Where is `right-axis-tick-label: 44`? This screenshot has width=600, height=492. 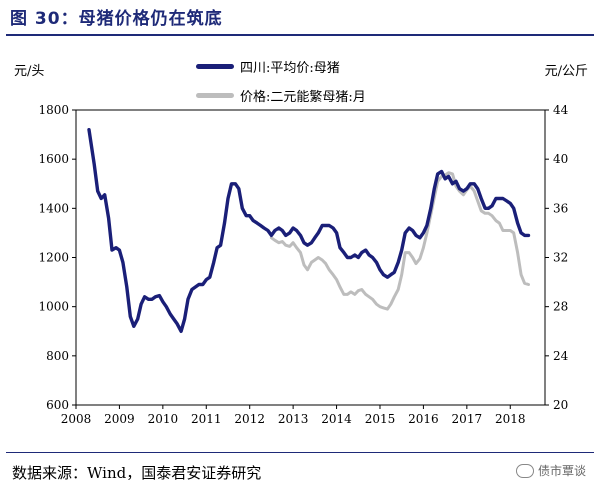
right-axis-tick-label: 44 is located at coordinates (561, 110).